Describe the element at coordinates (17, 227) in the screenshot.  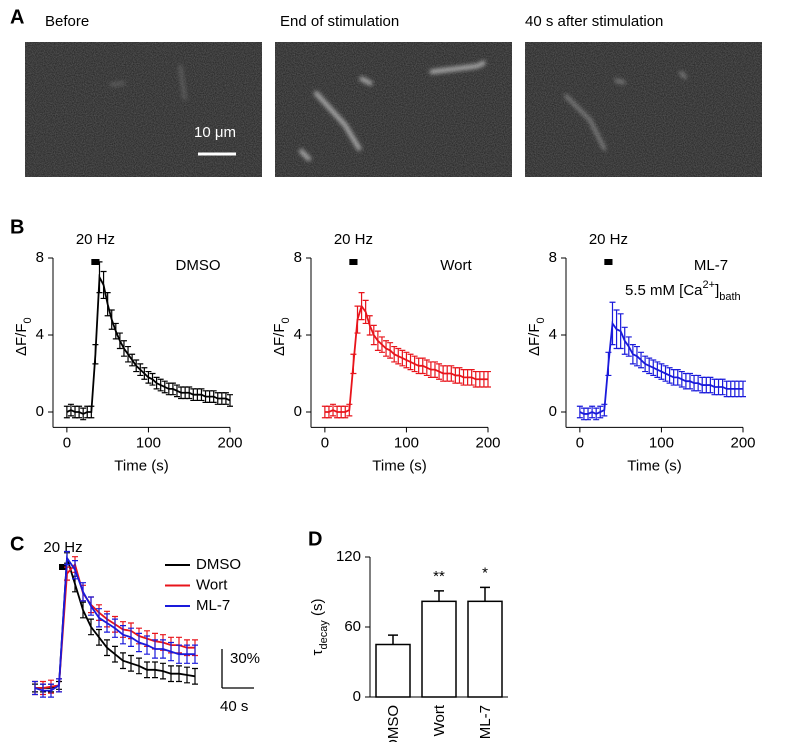
I see `panel-letter: B` at that location.